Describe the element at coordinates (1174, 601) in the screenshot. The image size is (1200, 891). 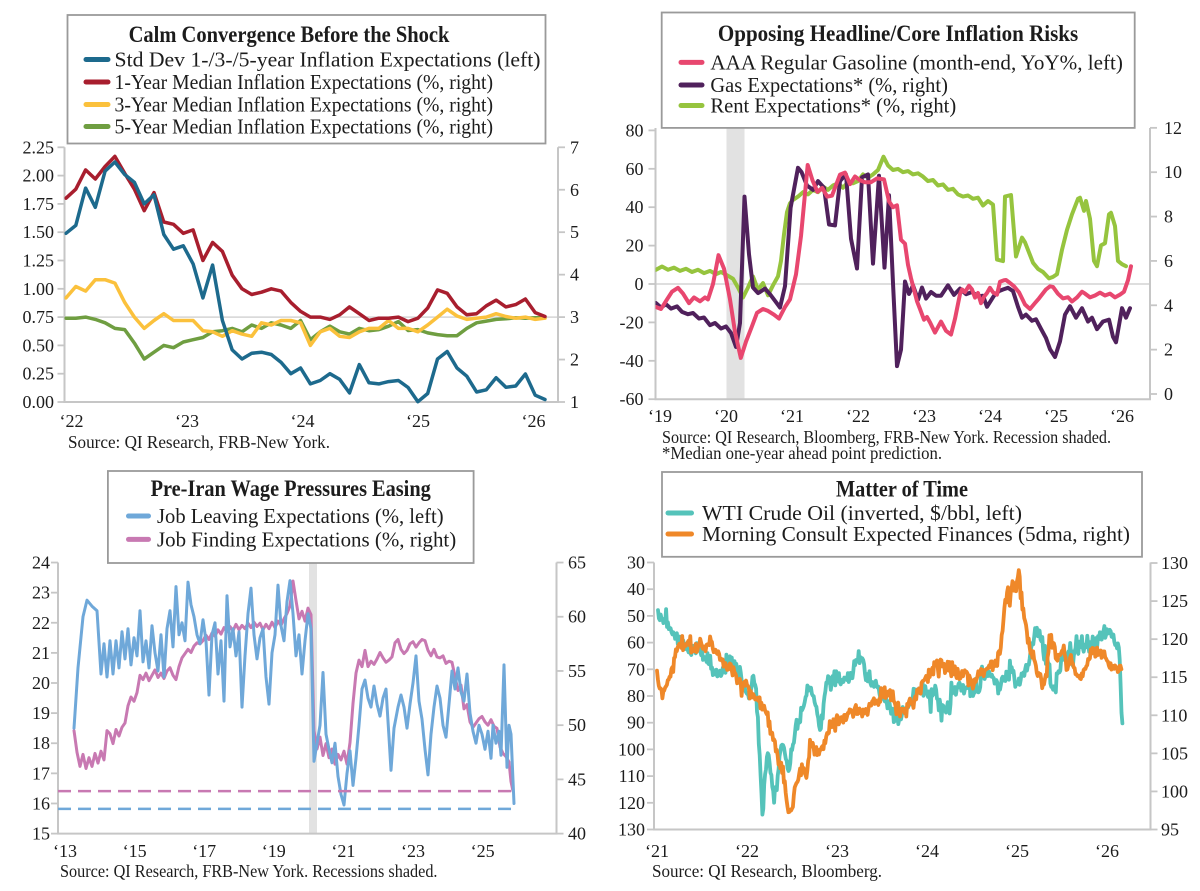
I see `svg-text: 125` at that location.